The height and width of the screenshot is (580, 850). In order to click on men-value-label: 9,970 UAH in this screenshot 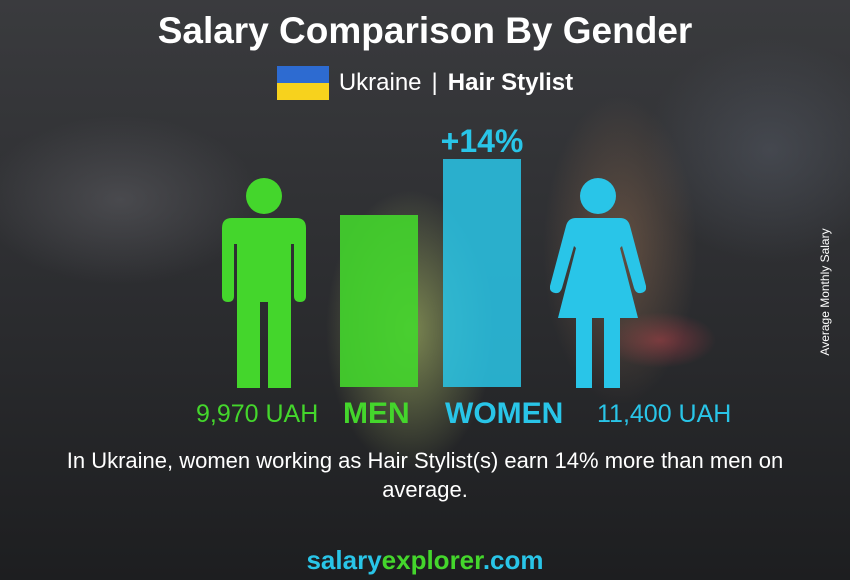, I will do `click(257, 414)`.